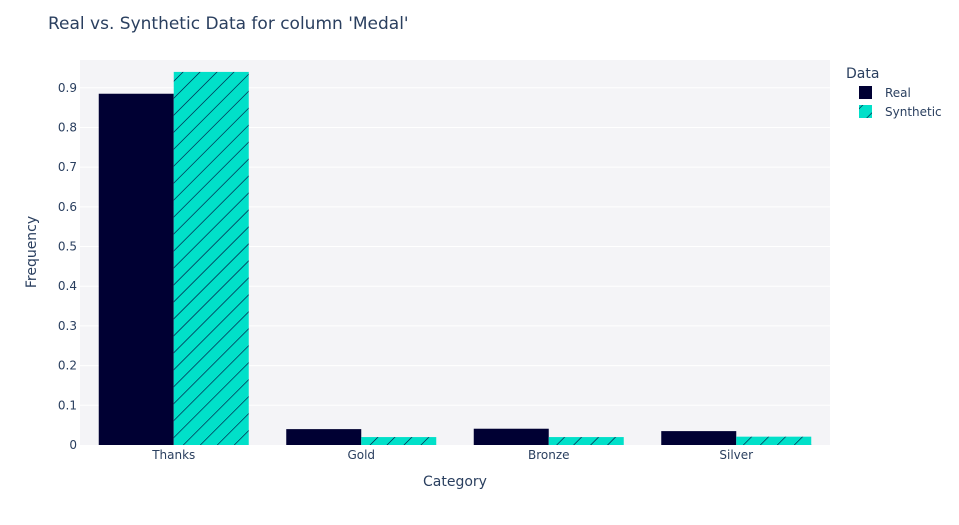 Image resolution: width=959 pixels, height=525 pixels. What do you see at coordinates (211, 258) in the screenshot?
I see `bar-synthetic-thanks` at bounding box center [211, 258].